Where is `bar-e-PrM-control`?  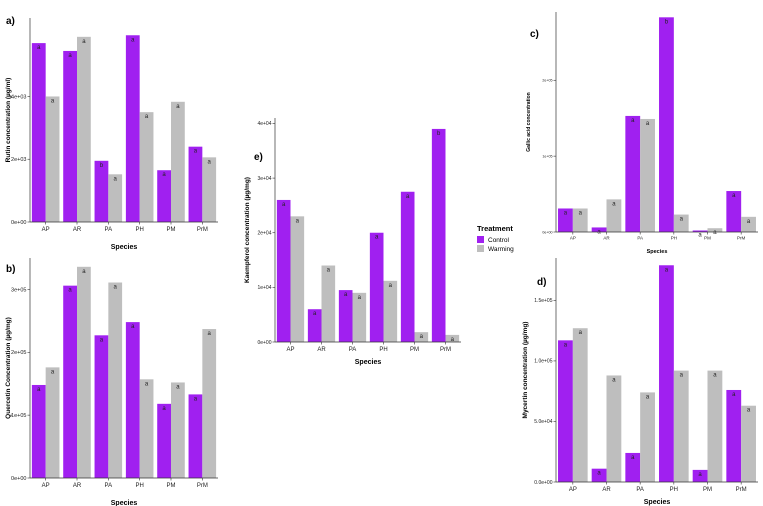
bar-e-PrM-control is located at coordinates (438, 235).